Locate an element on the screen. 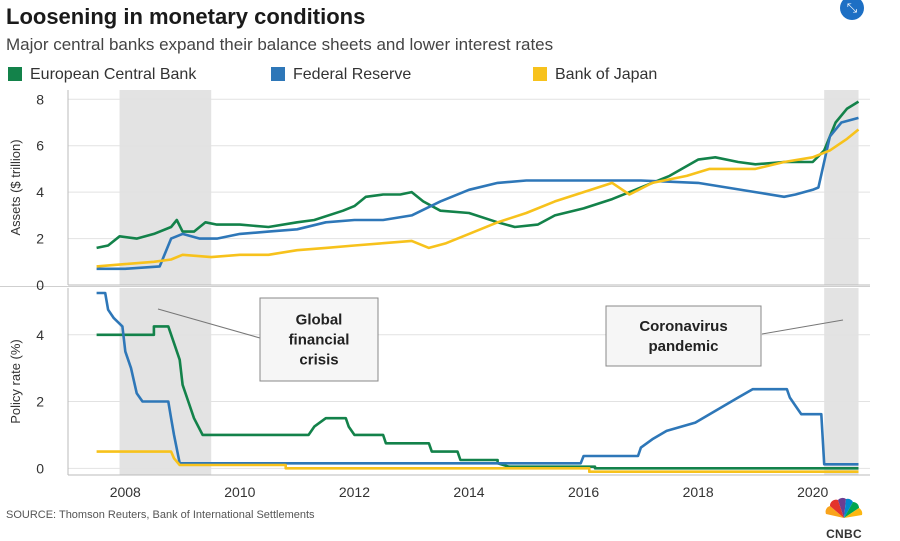 Image resolution: width=900 pixels, height=541 pixels. annotations: Global financial crisis Coronavirus pandemic is located at coordinates (500, 339).